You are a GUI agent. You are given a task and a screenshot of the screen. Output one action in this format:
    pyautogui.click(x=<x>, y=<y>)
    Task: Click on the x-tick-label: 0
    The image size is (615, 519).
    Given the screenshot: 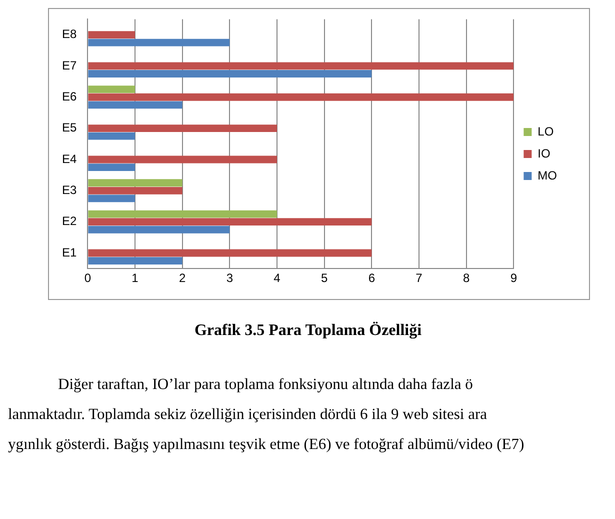 What is the action you would take?
    pyautogui.click(x=88, y=278)
    